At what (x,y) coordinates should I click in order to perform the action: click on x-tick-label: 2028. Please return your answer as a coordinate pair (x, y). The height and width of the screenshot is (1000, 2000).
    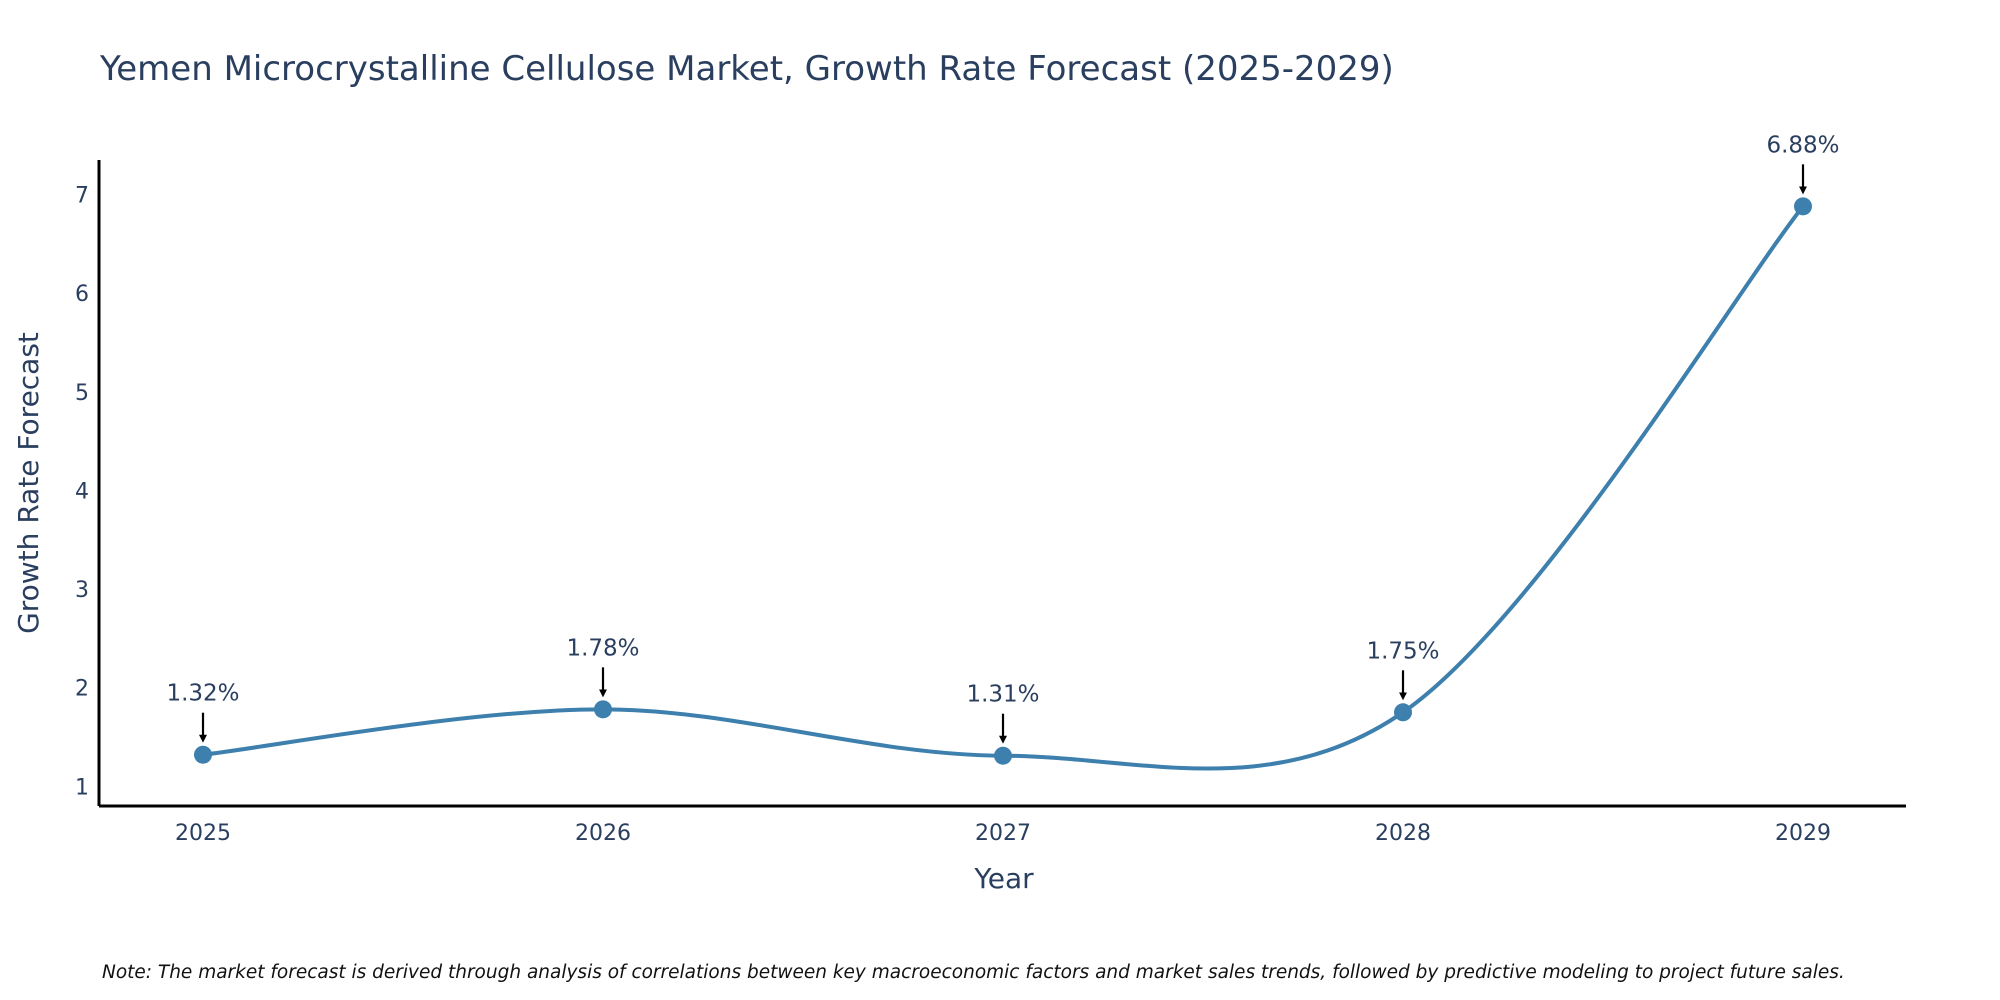
    Looking at the image, I should click on (1403, 833).